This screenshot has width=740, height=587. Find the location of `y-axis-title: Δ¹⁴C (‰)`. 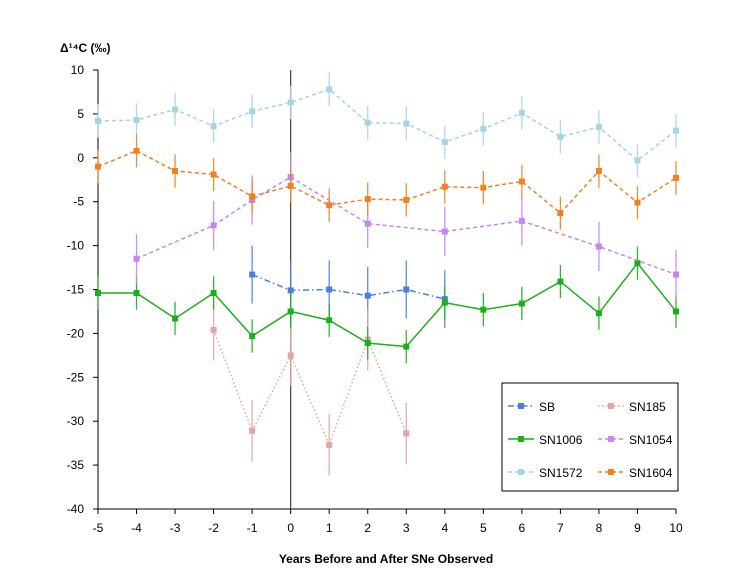

y-axis-title: Δ¹⁴C (‰) is located at coordinates (85, 48).